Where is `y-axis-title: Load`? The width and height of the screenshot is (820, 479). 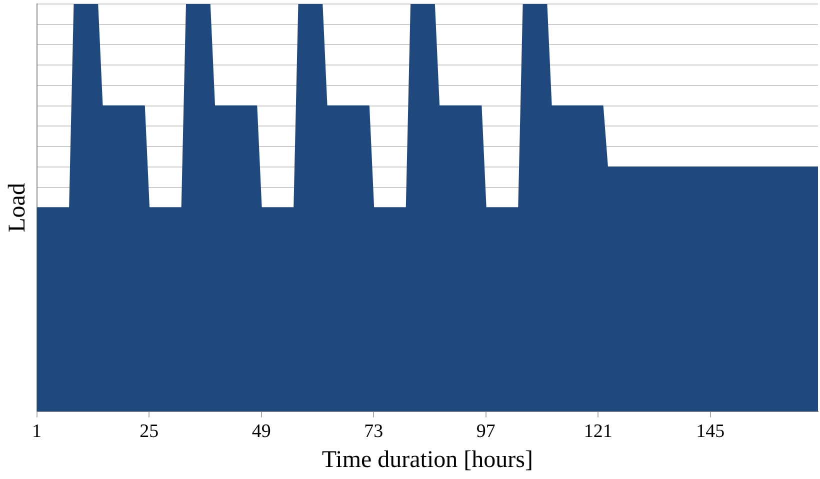 y-axis-title: Load is located at coordinates (17, 207).